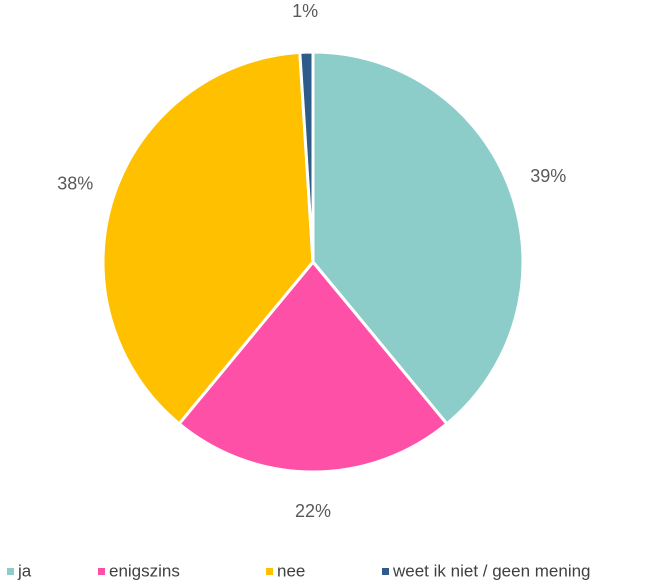 The image size is (672, 580). I want to click on legend-label: enigszins, so click(144, 570).